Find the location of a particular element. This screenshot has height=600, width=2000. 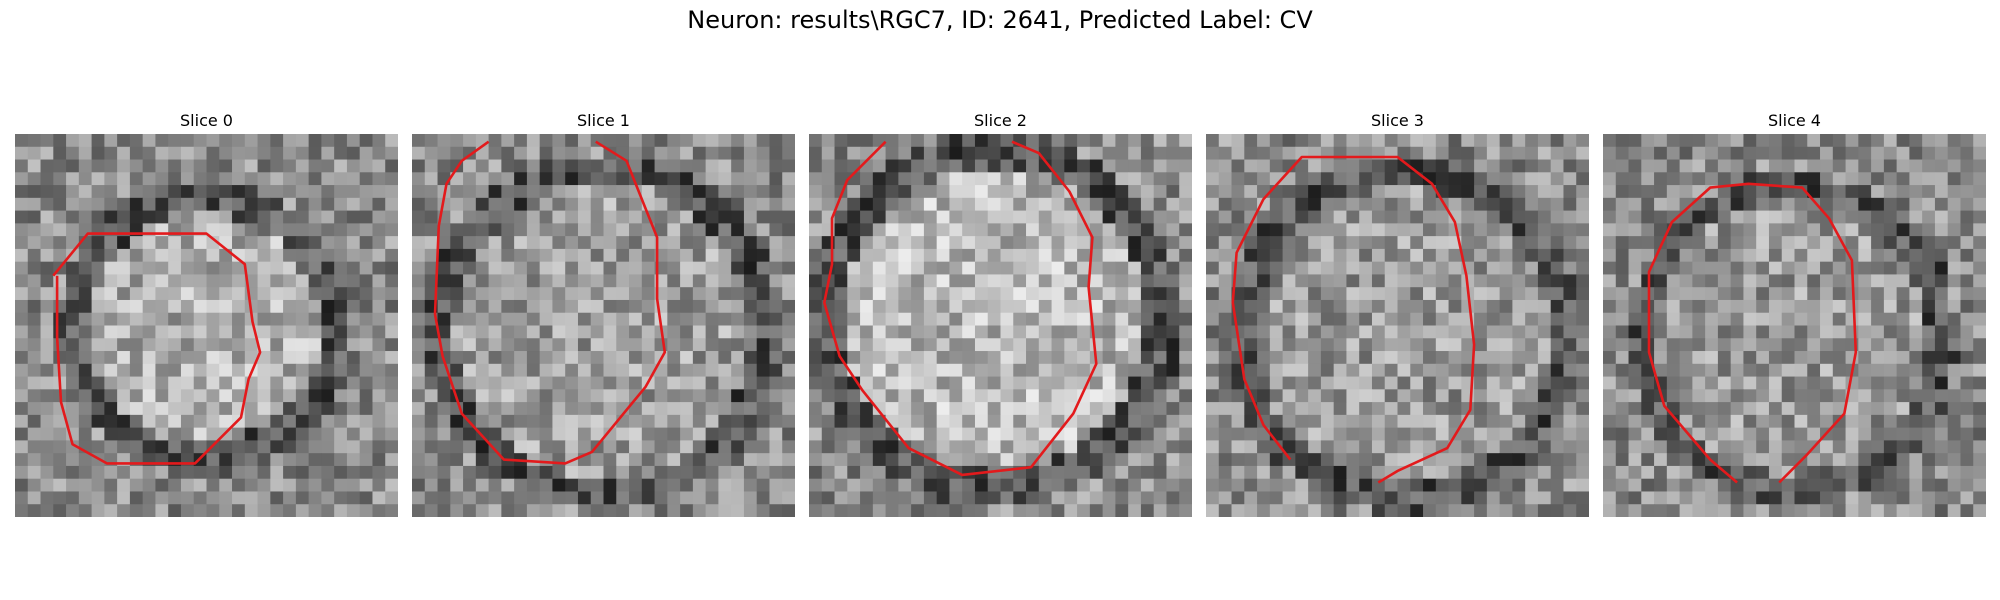

slice-panel-2: Slice 2 is located at coordinates (1000, 313).